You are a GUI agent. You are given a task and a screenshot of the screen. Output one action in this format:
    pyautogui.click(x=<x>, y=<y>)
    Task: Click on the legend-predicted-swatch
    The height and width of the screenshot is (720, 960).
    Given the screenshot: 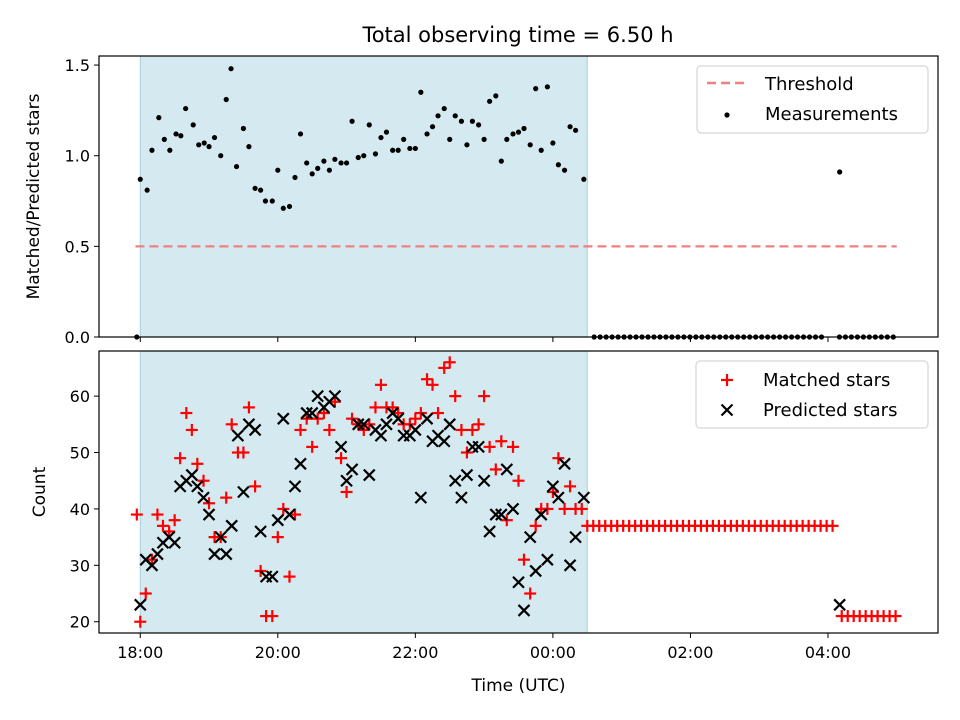 What is the action you would take?
    pyautogui.click(x=727, y=410)
    